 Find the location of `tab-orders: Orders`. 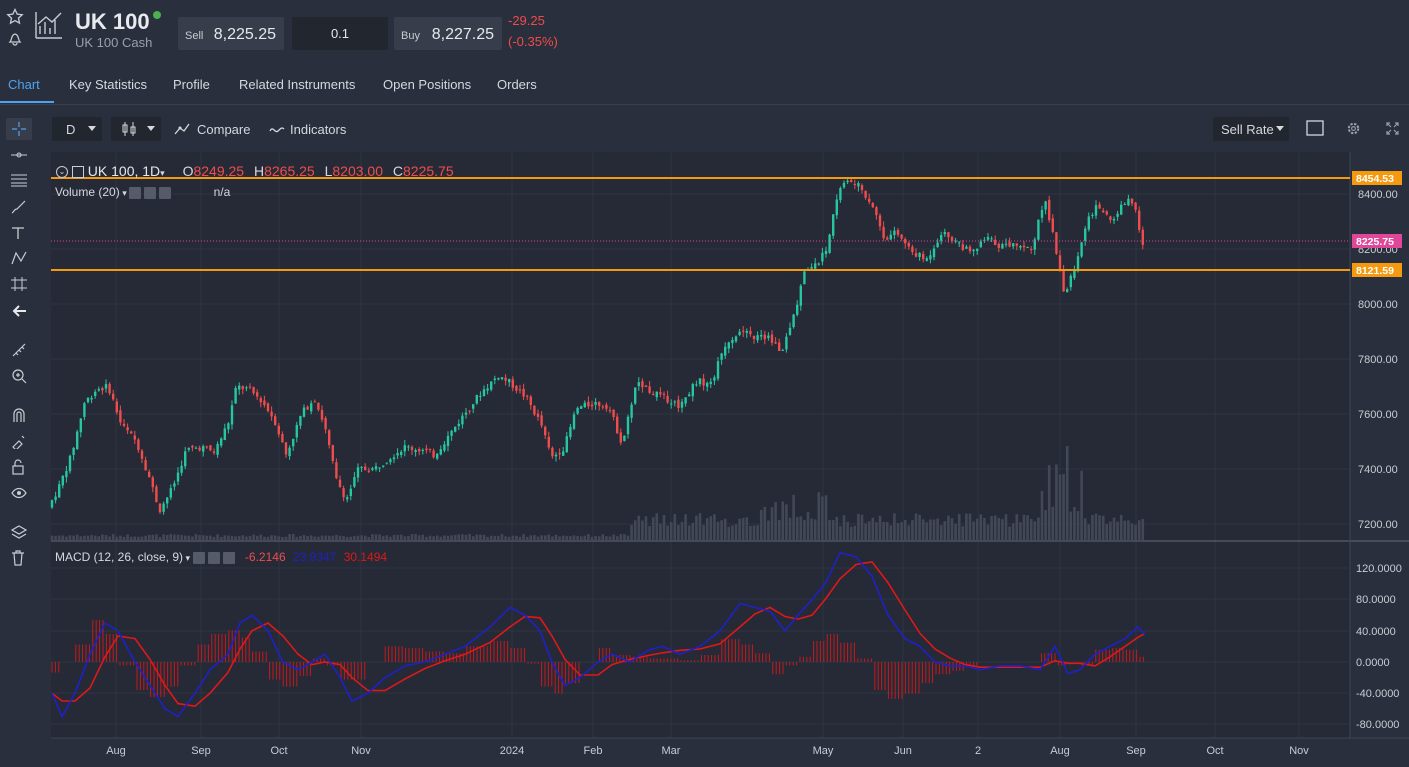

tab-orders: Orders is located at coordinates (517, 84).